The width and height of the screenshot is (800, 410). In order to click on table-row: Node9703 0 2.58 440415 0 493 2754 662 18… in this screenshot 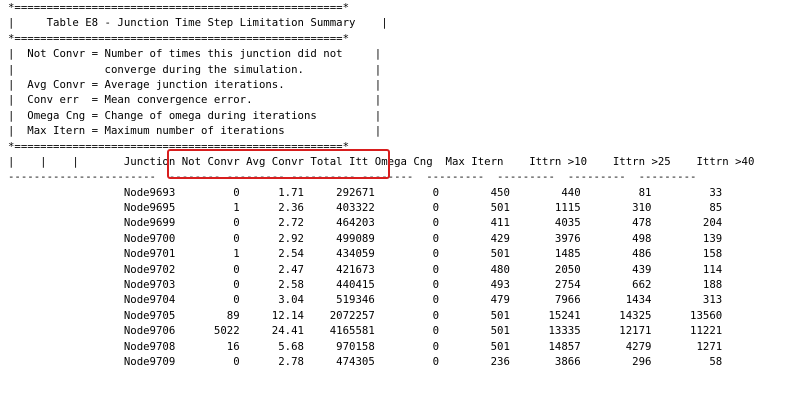, I will do `click(365, 285)`.